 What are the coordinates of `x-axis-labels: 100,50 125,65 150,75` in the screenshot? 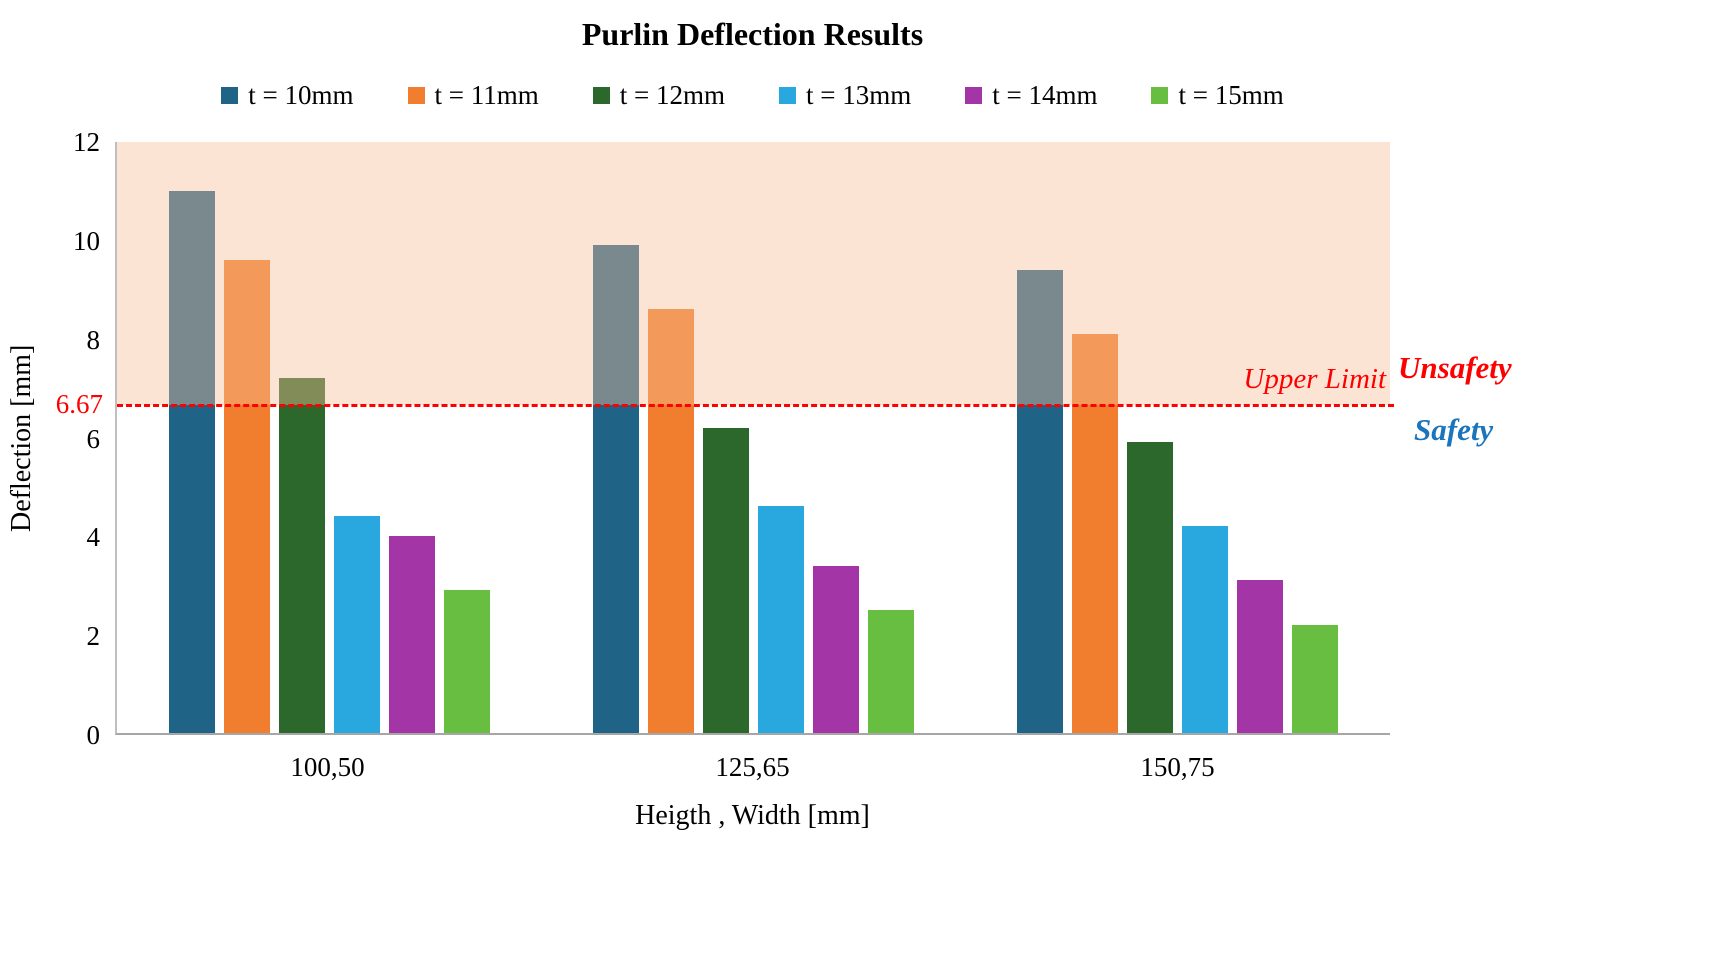 It's located at (752, 767).